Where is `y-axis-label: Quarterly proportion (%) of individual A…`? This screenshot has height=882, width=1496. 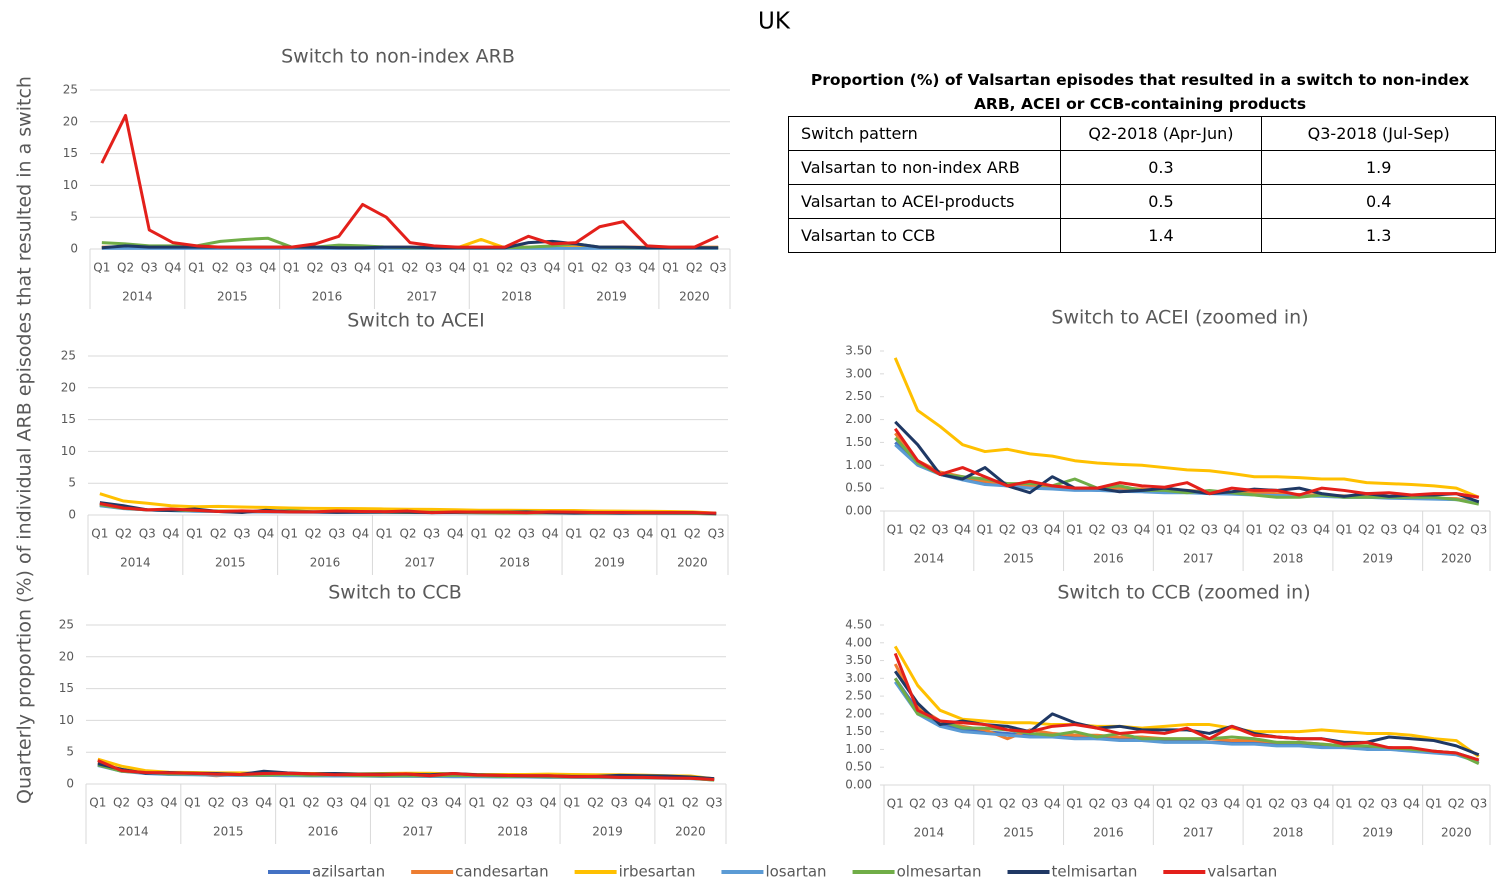
y-axis-label: Quarterly proportion (%) of individual A… is located at coordinates (25, 440).